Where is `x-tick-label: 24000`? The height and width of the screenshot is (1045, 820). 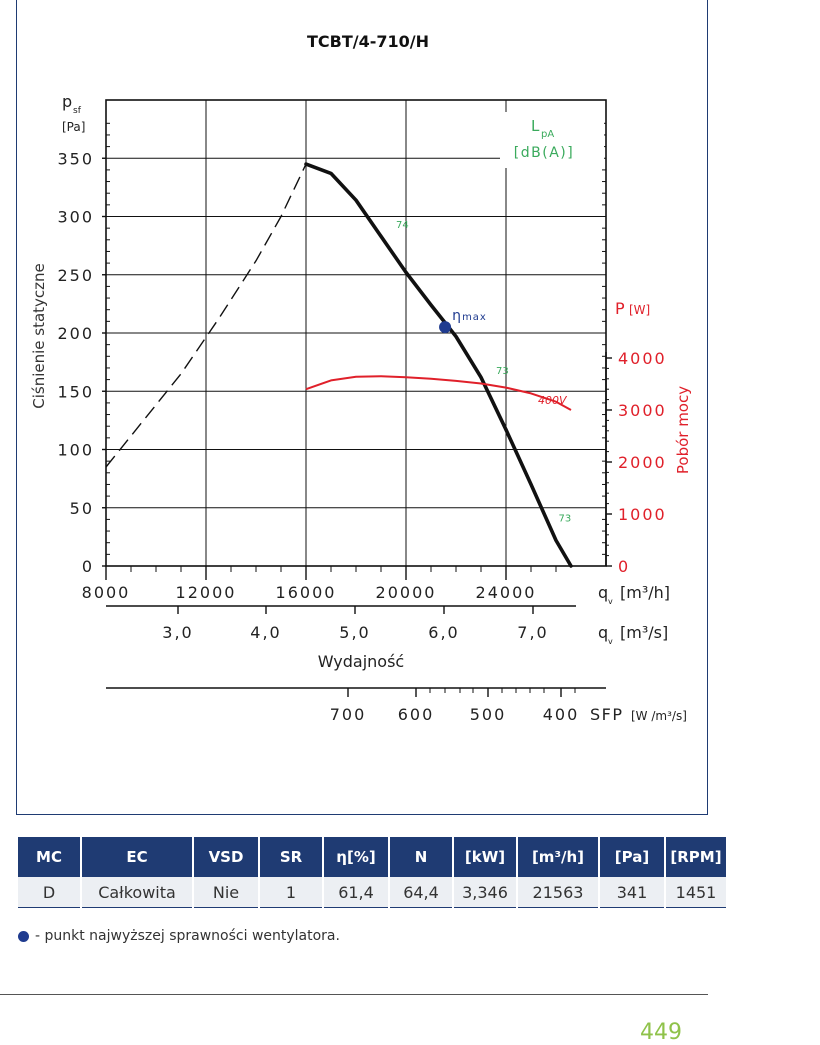 x-tick-label: 24000 is located at coordinates (506, 592).